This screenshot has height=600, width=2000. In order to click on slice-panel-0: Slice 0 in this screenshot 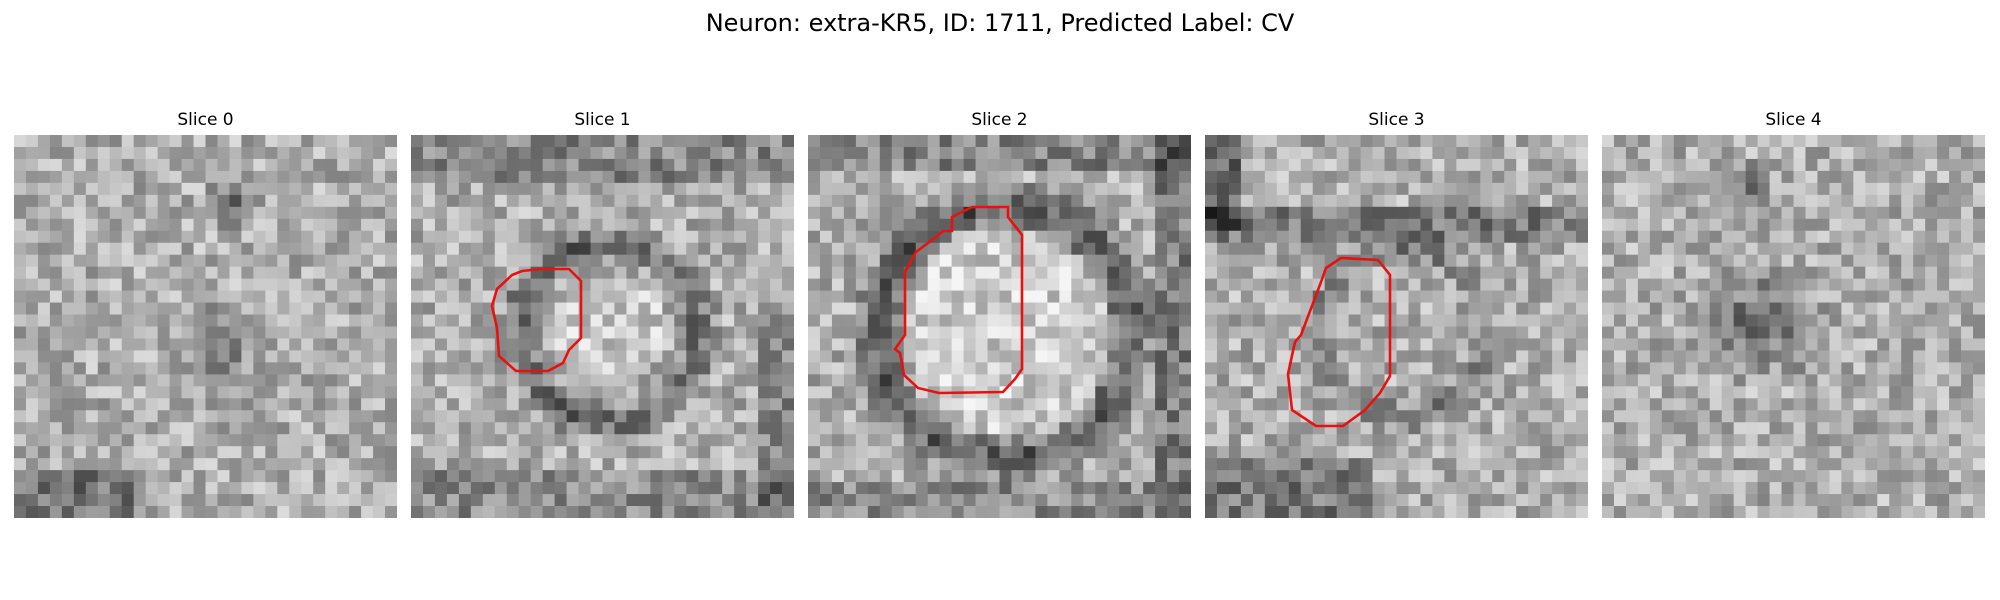, I will do `click(205, 313)`.